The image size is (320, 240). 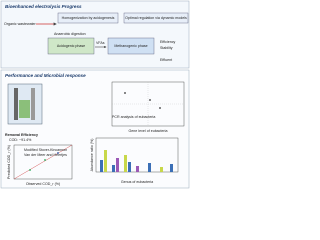 I want to click on homogenization-box, so click(x=88, y=18).